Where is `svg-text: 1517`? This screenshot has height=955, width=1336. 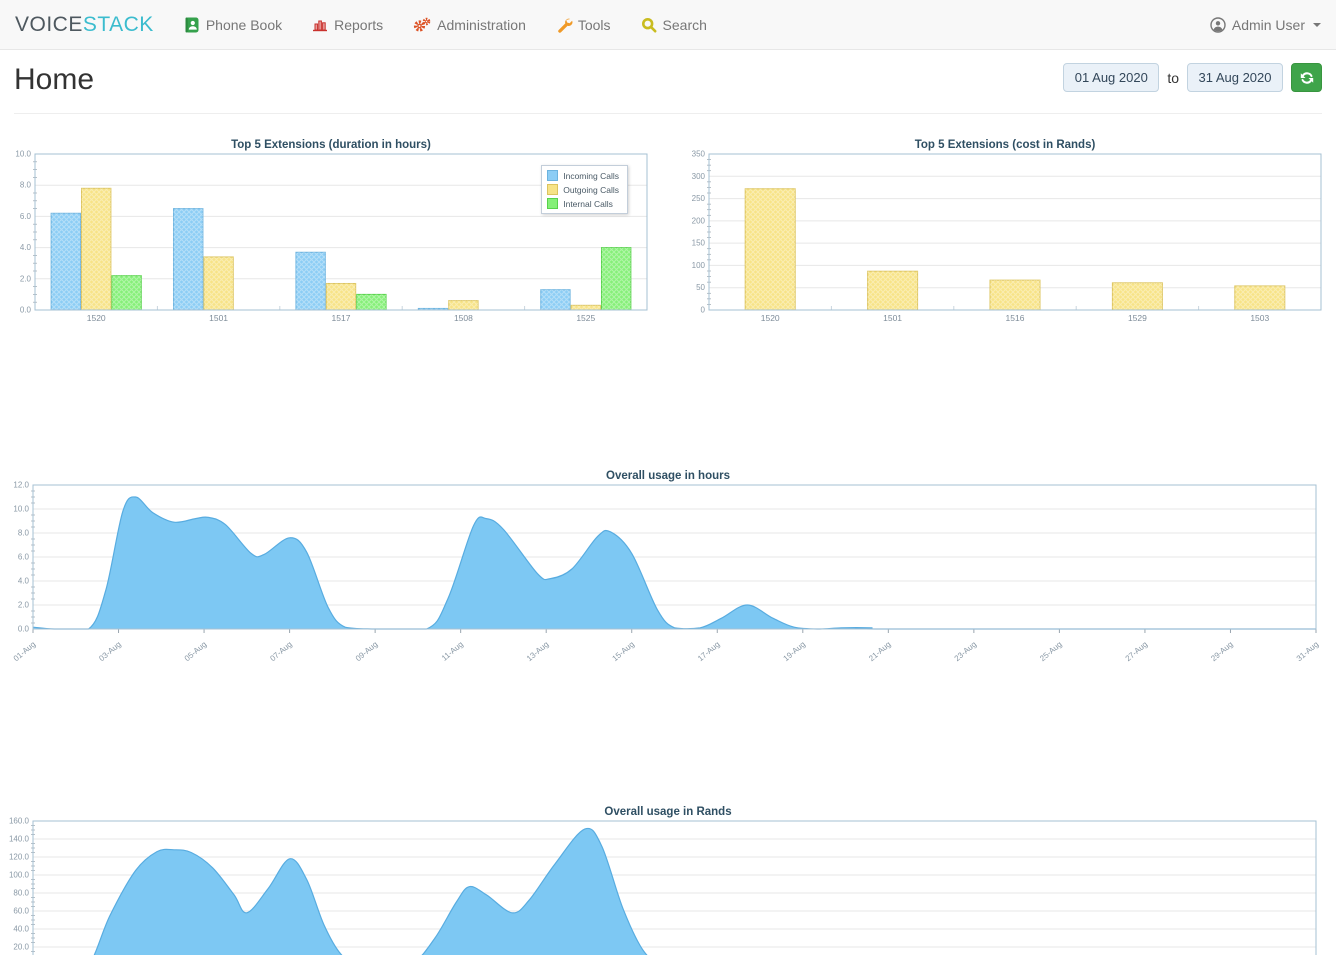
svg-text: 1517 is located at coordinates (341, 318).